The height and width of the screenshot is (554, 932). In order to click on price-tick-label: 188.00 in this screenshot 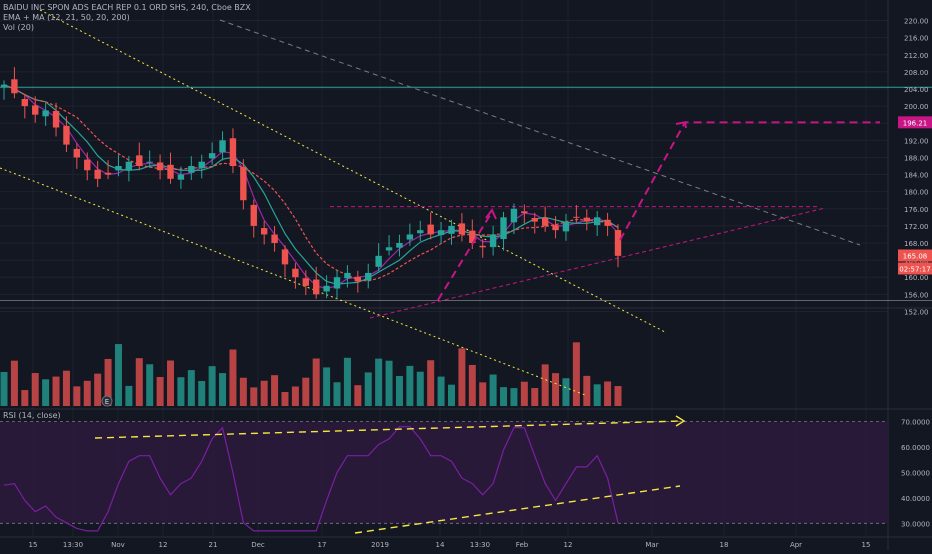, I will do `click(916, 158)`.